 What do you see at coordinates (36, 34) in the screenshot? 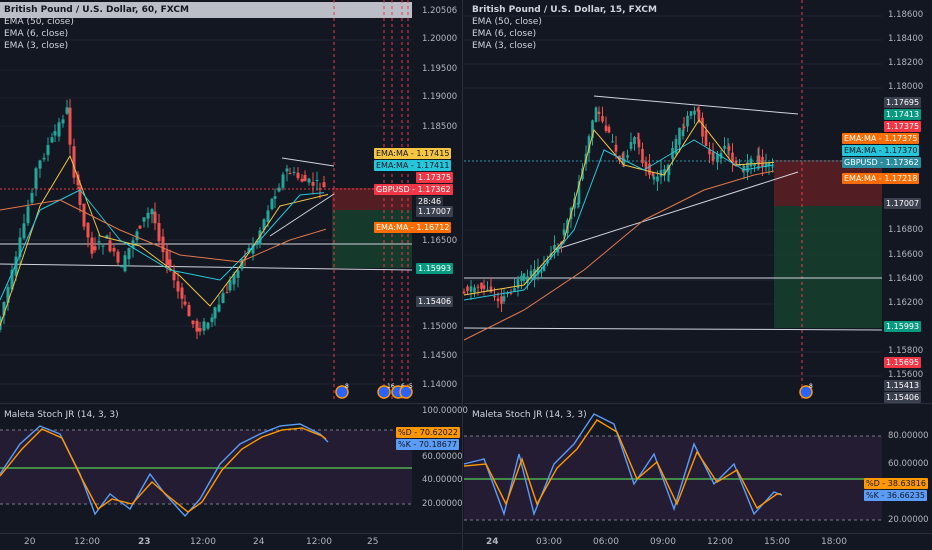
I see `left-ema-6-label: EMA (6, close)` at bounding box center [36, 34].